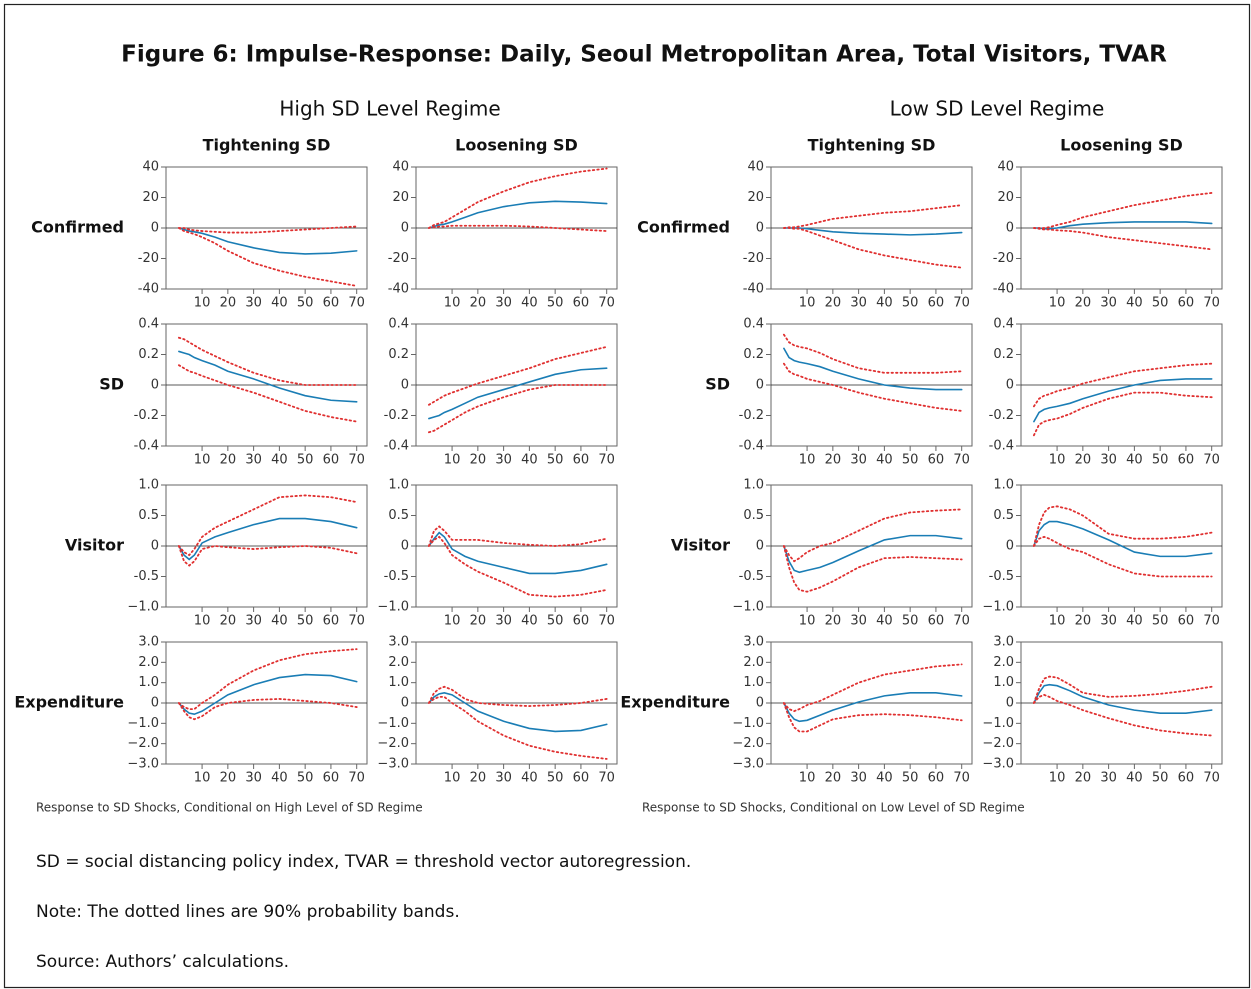 The width and height of the screenshot is (1251, 989). I want to click on y-tick-label: -40, so click(148, 289).